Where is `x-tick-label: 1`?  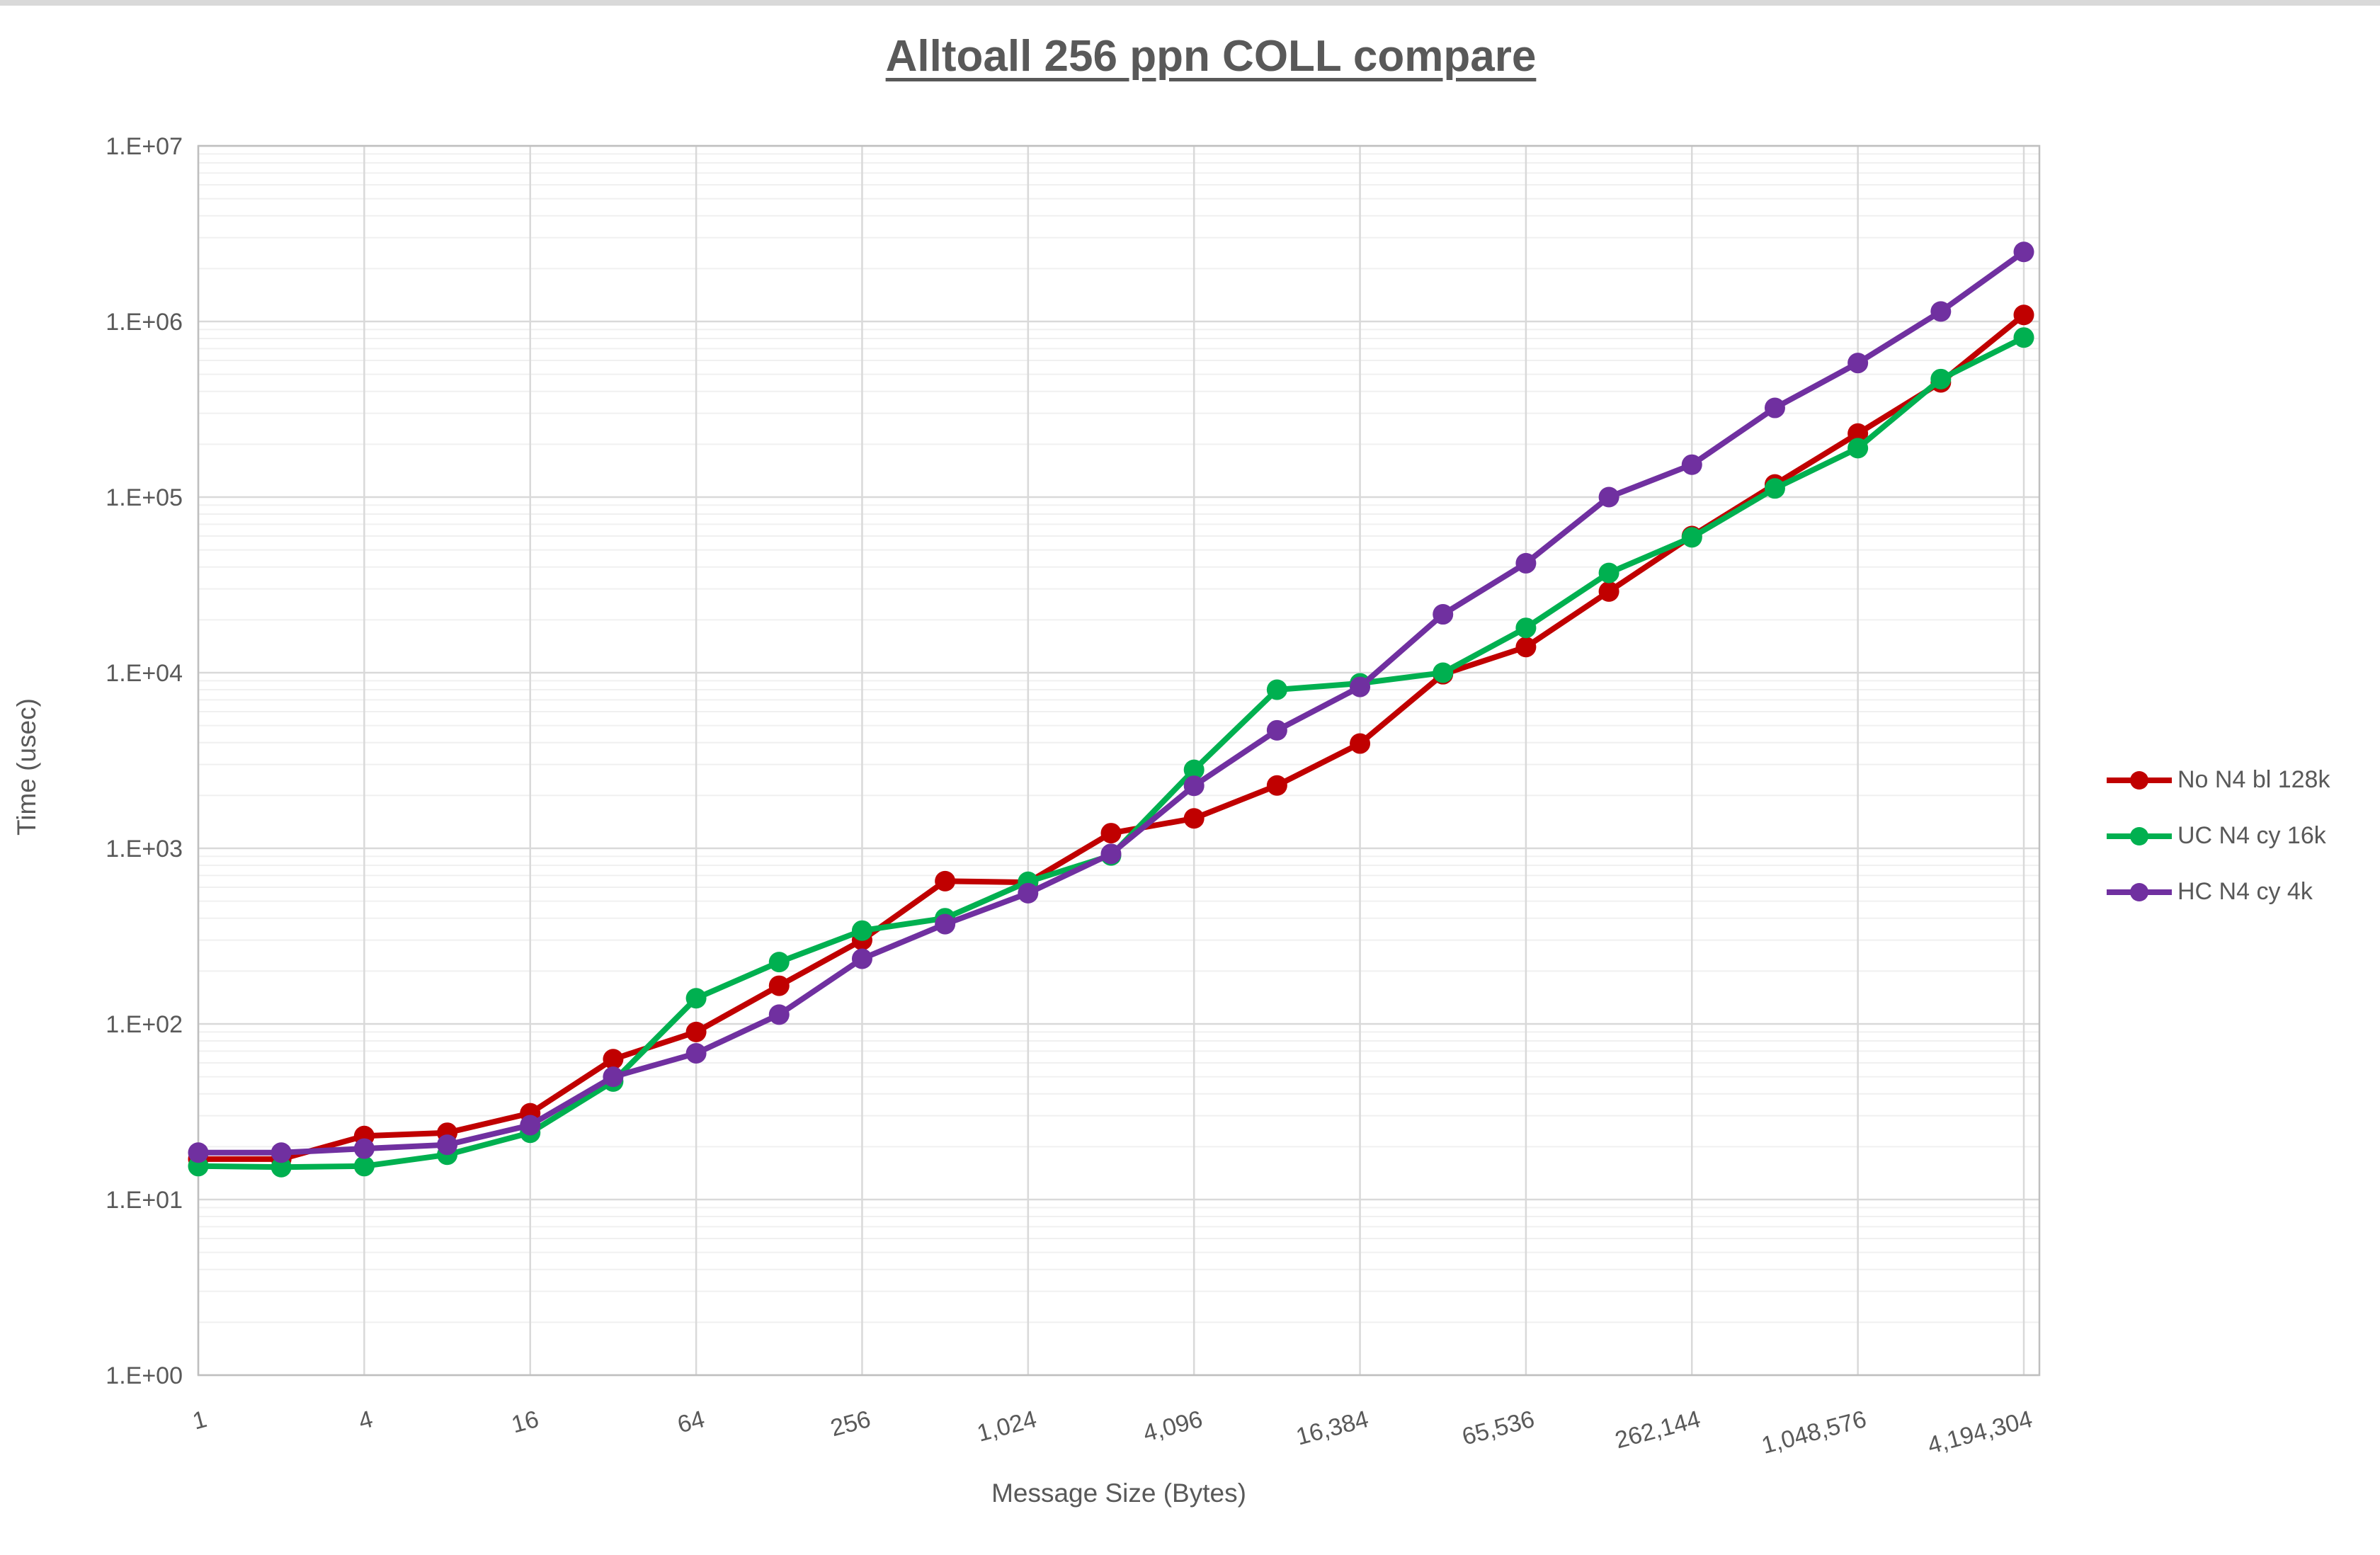 x-tick-label: 1 is located at coordinates (200, 1420).